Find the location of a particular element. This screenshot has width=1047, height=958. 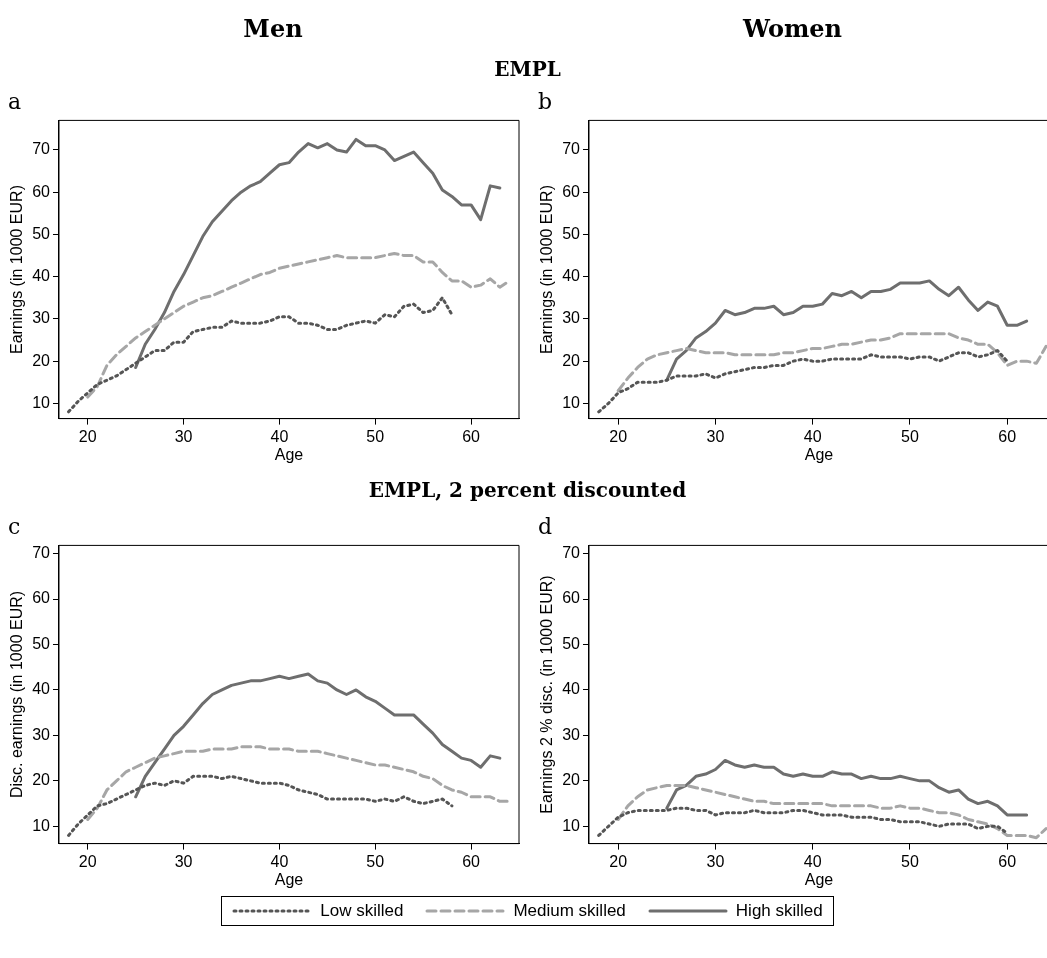

chart-title: c is located at coordinates (14, 526).